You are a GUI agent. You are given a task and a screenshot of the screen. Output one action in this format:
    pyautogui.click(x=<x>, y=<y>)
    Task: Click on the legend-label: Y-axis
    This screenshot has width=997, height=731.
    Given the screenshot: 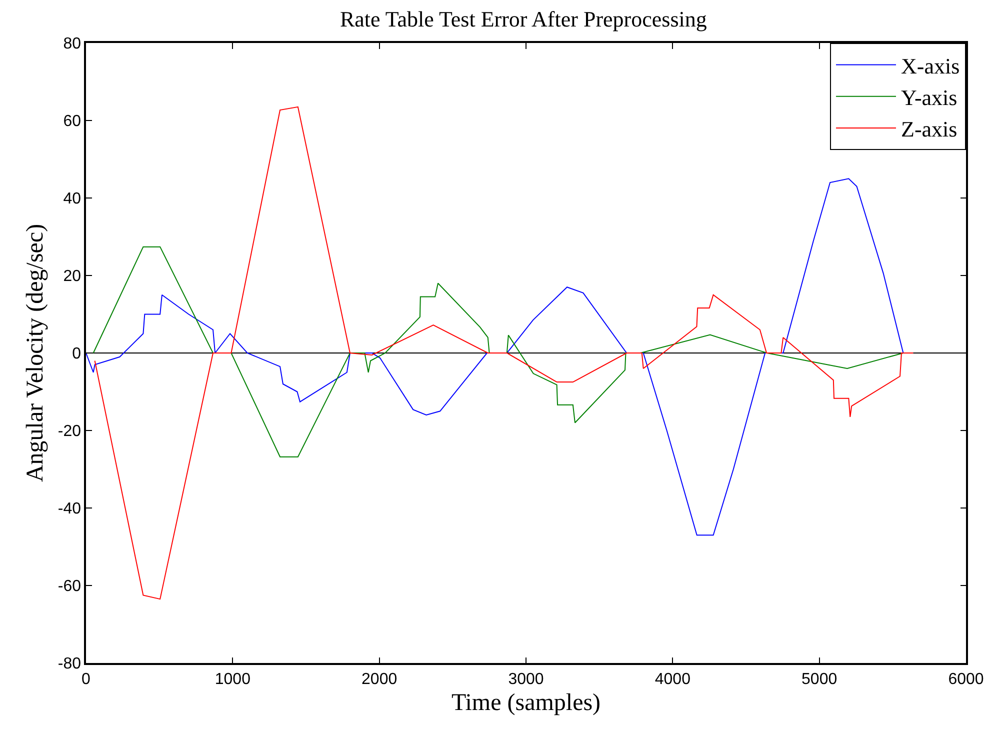 What is the action you would take?
    pyautogui.click(x=929, y=97)
    